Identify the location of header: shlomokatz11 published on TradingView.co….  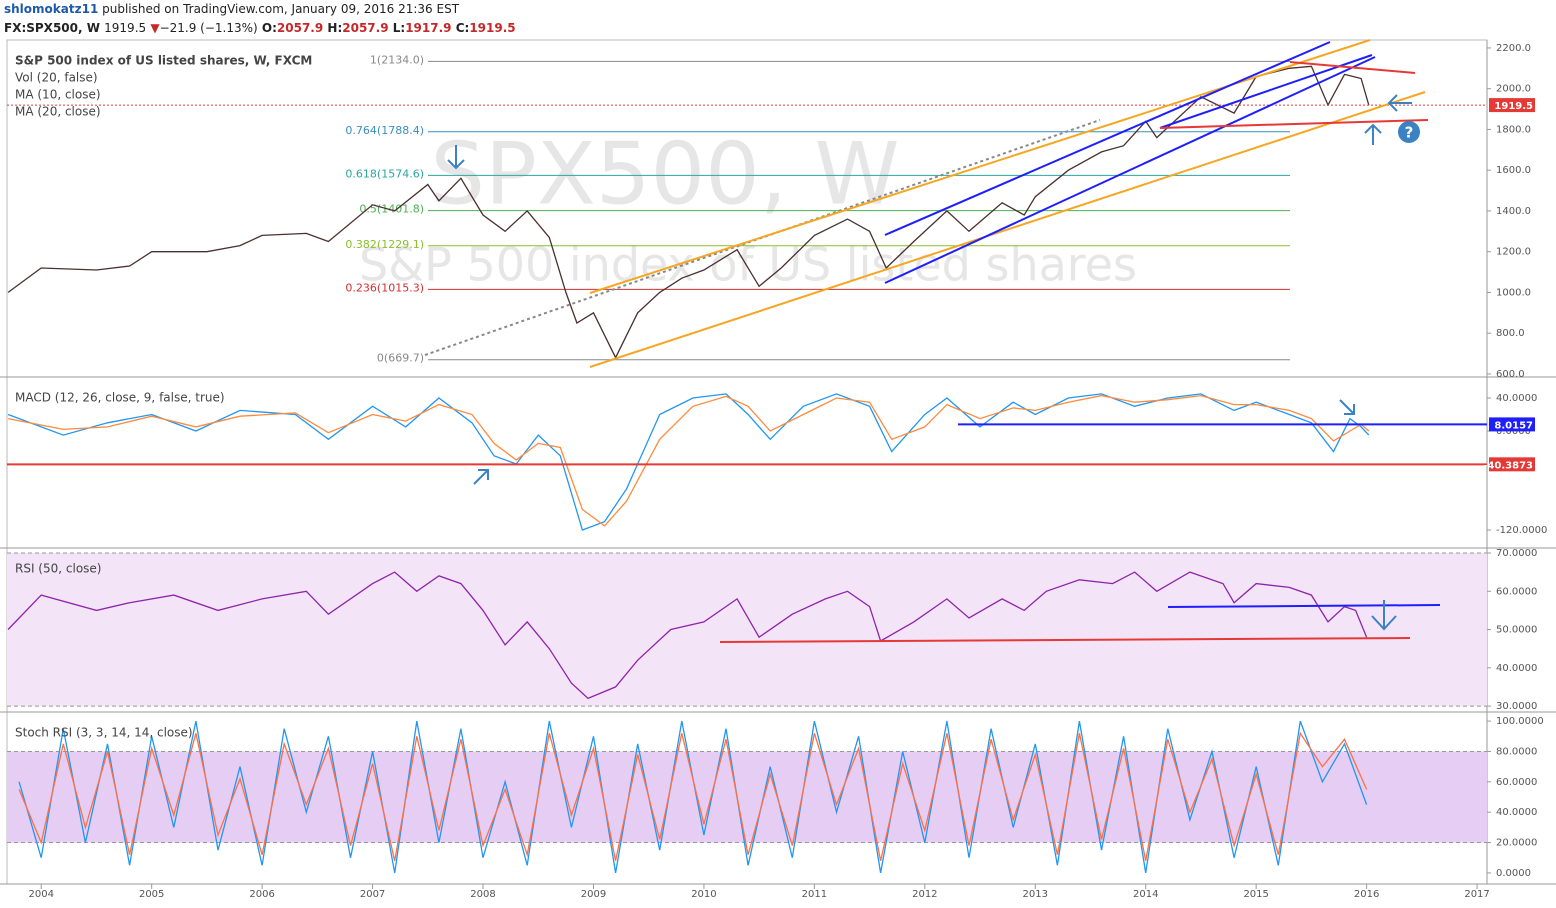
(260, 19).